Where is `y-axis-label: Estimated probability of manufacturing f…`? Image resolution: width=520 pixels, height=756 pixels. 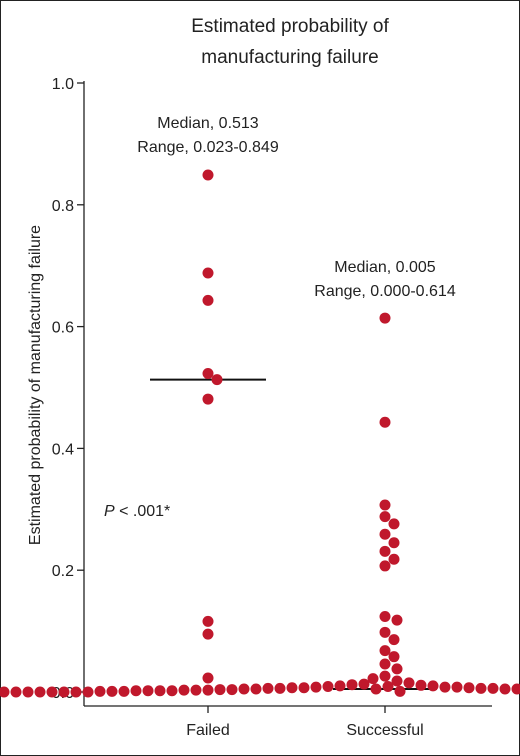 y-axis-label: Estimated probability of manufacturing f… is located at coordinates (35, 385).